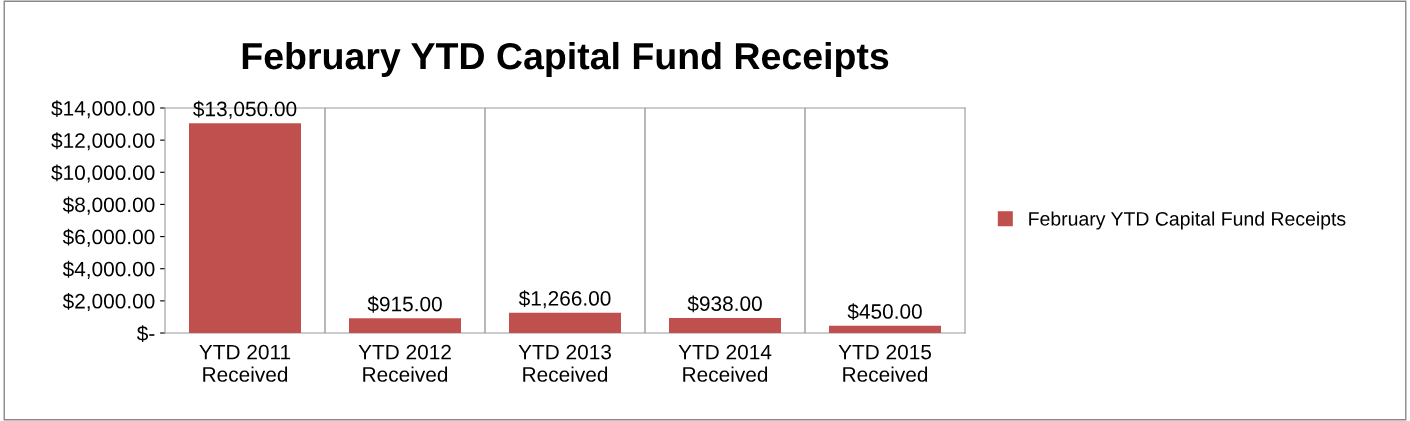 This screenshot has height=421, width=1410. What do you see at coordinates (108, 237) in the screenshot?
I see `y-tick-label: $6,000.00` at bounding box center [108, 237].